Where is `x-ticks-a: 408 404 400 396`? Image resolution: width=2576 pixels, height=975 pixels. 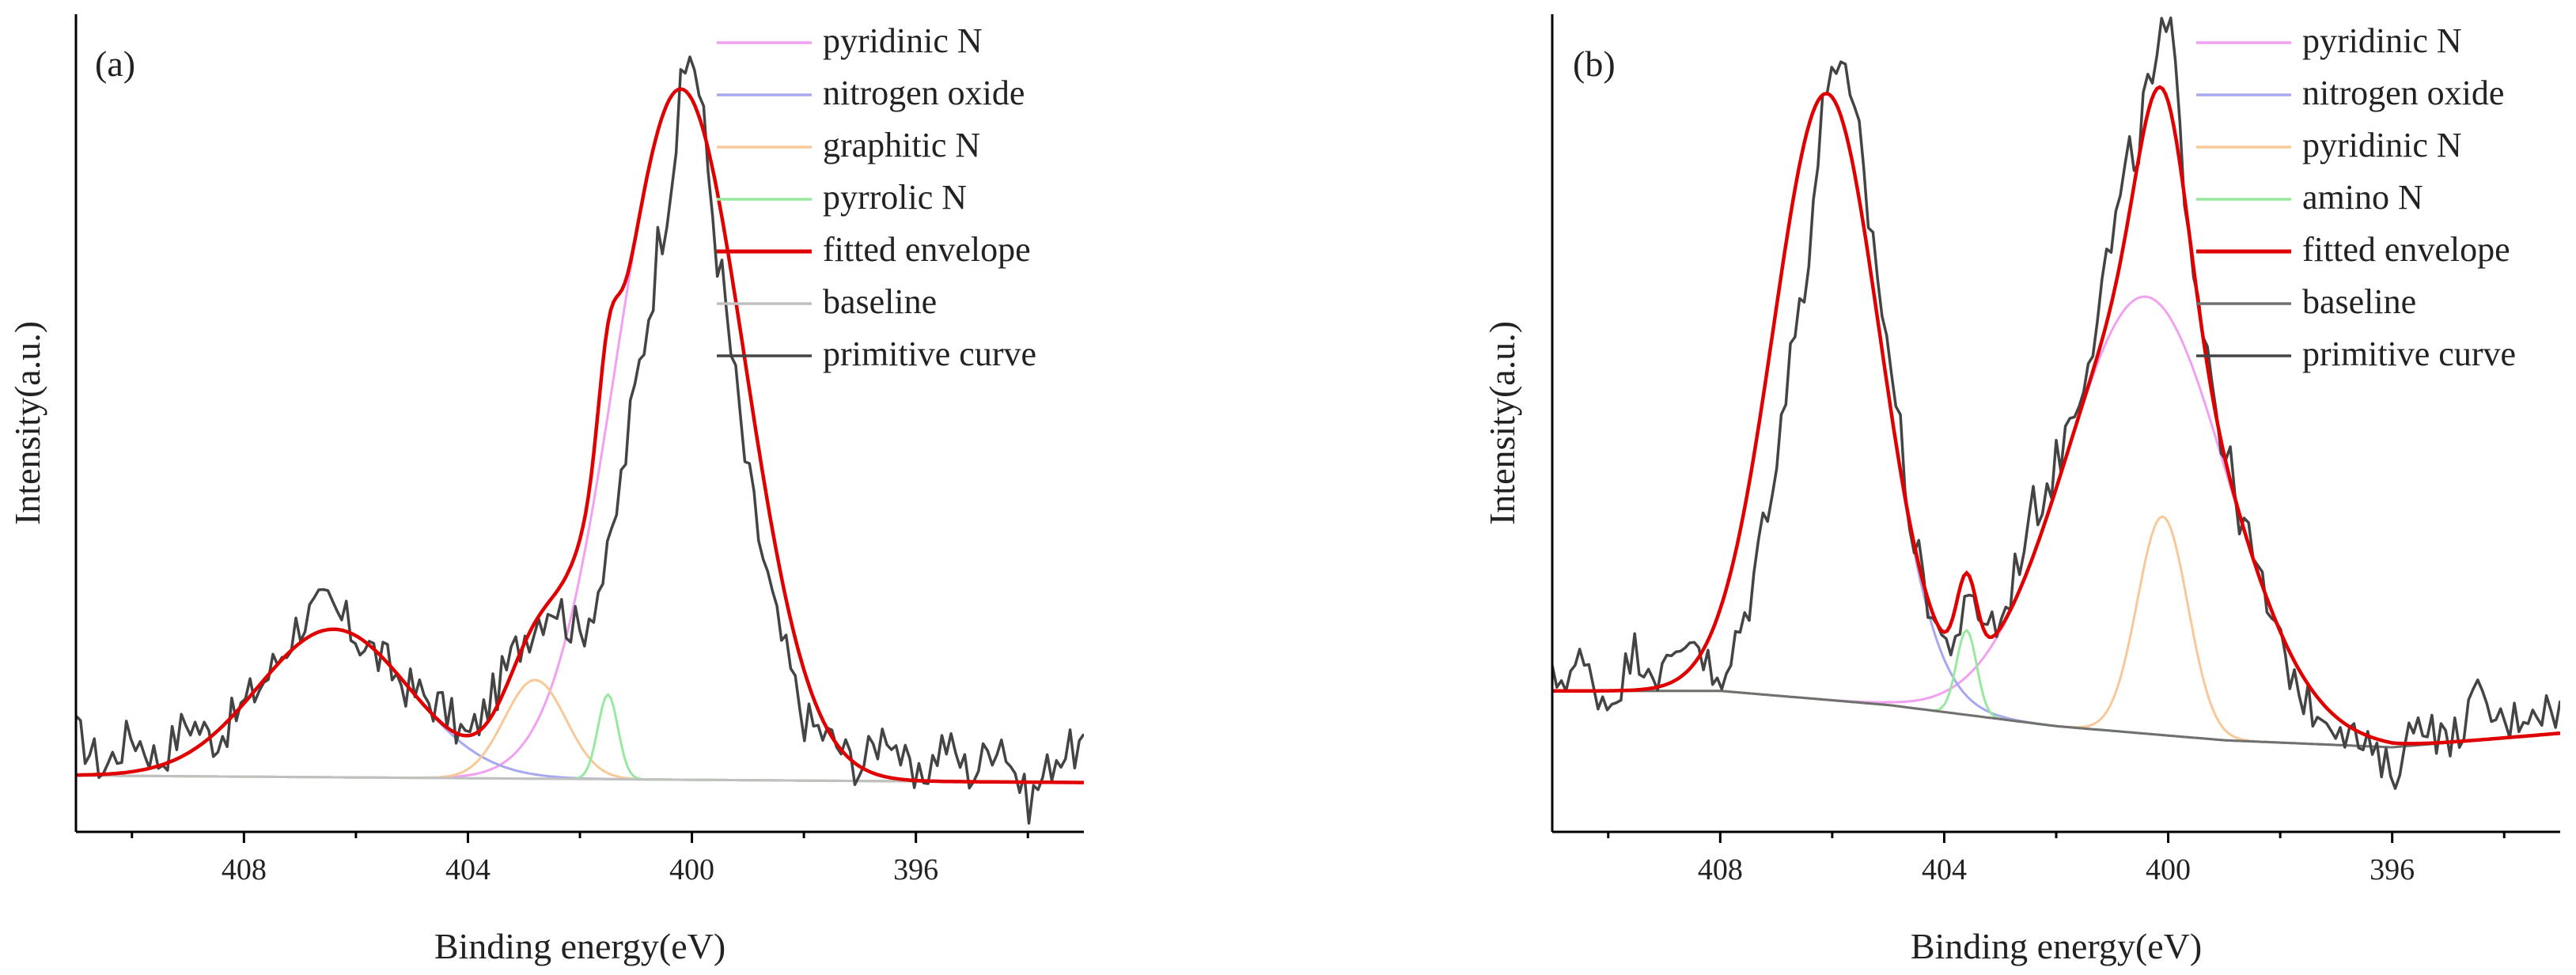 x-ticks-a: 408 404 400 396 is located at coordinates (580, 859).